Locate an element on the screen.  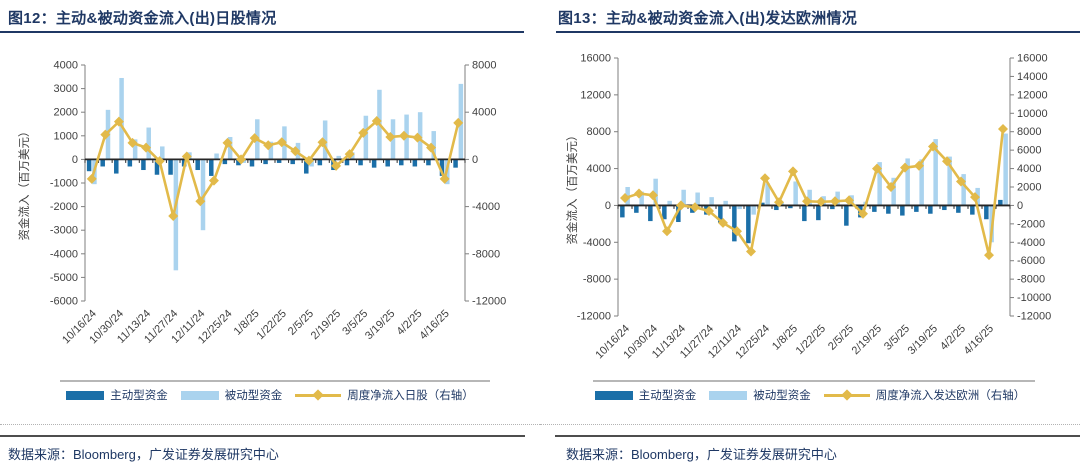
figure-12-legend: 主动型资金 被动型资金 周度净流入日股（右轴） is located at coordinates (270, 395).